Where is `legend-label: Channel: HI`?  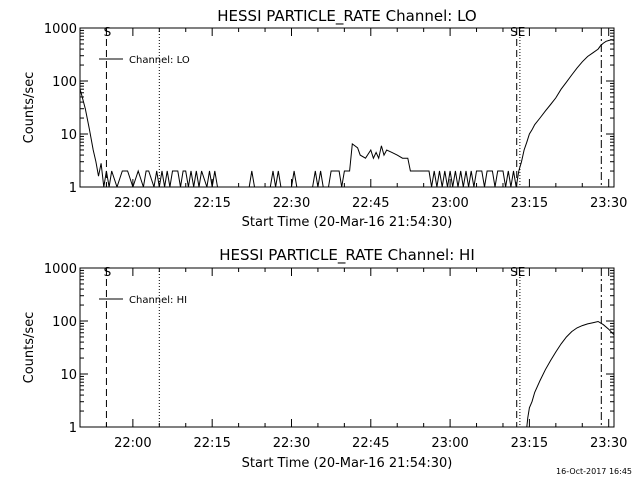 legend-label: Channel: HI is located at coordinates (158, 300).